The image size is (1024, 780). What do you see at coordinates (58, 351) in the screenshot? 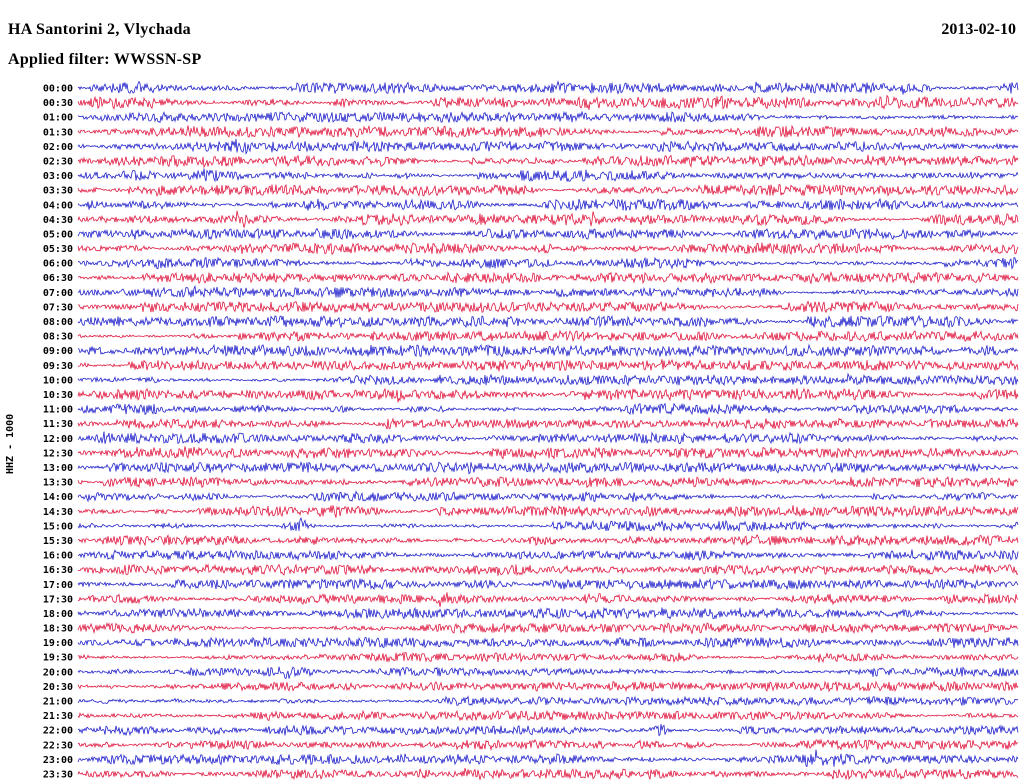
I see `trace-time-label: 09:00` at bounding box center [58, 351].